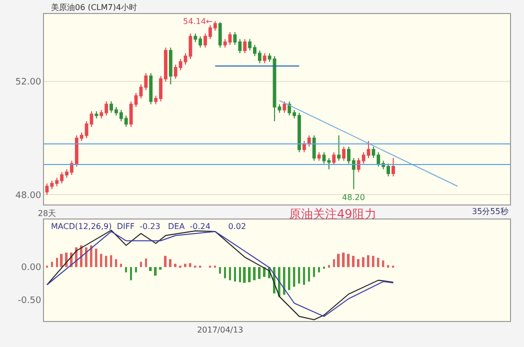  What do you see at coordinates (47, 213) in the screenshot?
I see `x-tick-label: 28天` at bounding box center [47, 213].